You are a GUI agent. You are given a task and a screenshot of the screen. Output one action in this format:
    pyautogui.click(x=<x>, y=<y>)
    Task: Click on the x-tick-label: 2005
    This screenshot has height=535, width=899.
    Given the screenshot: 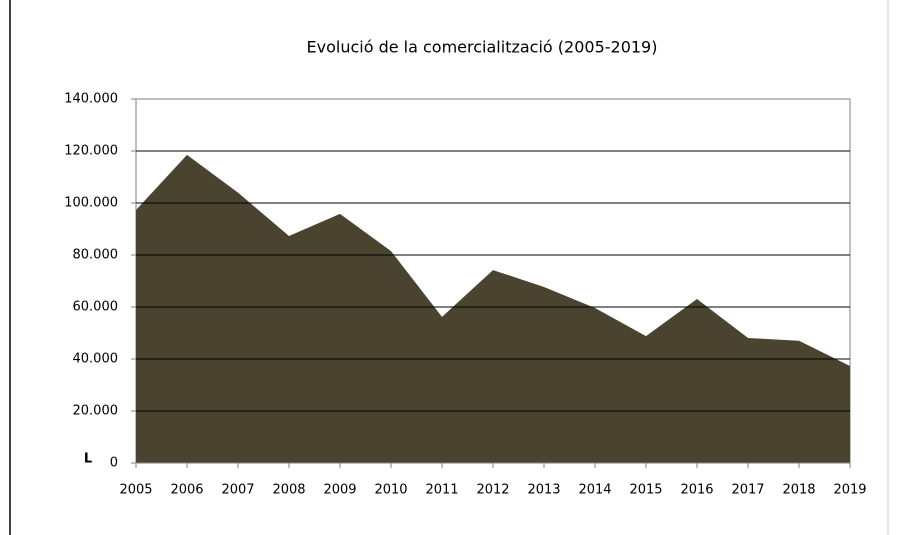 What is the action you would take?
    pyautogui.click(x=135, y=490)
    